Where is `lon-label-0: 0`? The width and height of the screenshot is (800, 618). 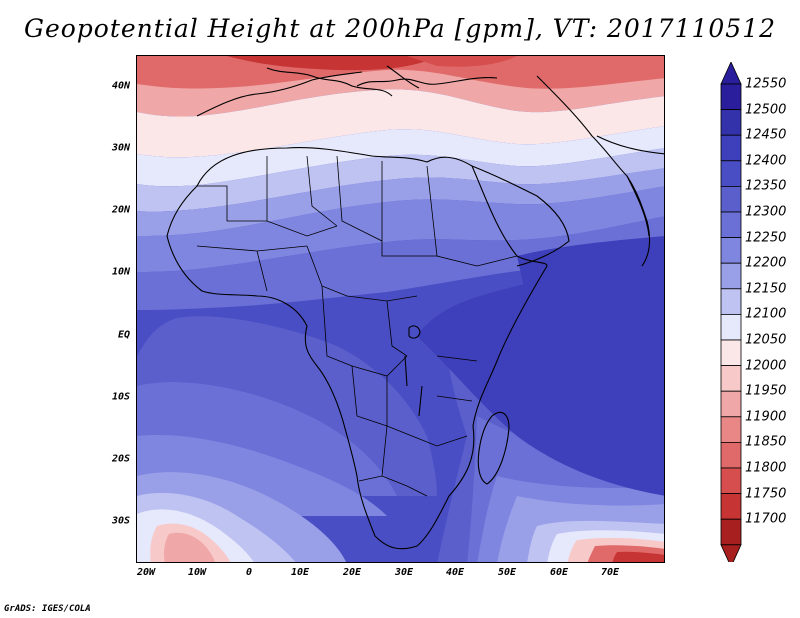
lon-label-0: 0 is located at coordinates (249, 572).